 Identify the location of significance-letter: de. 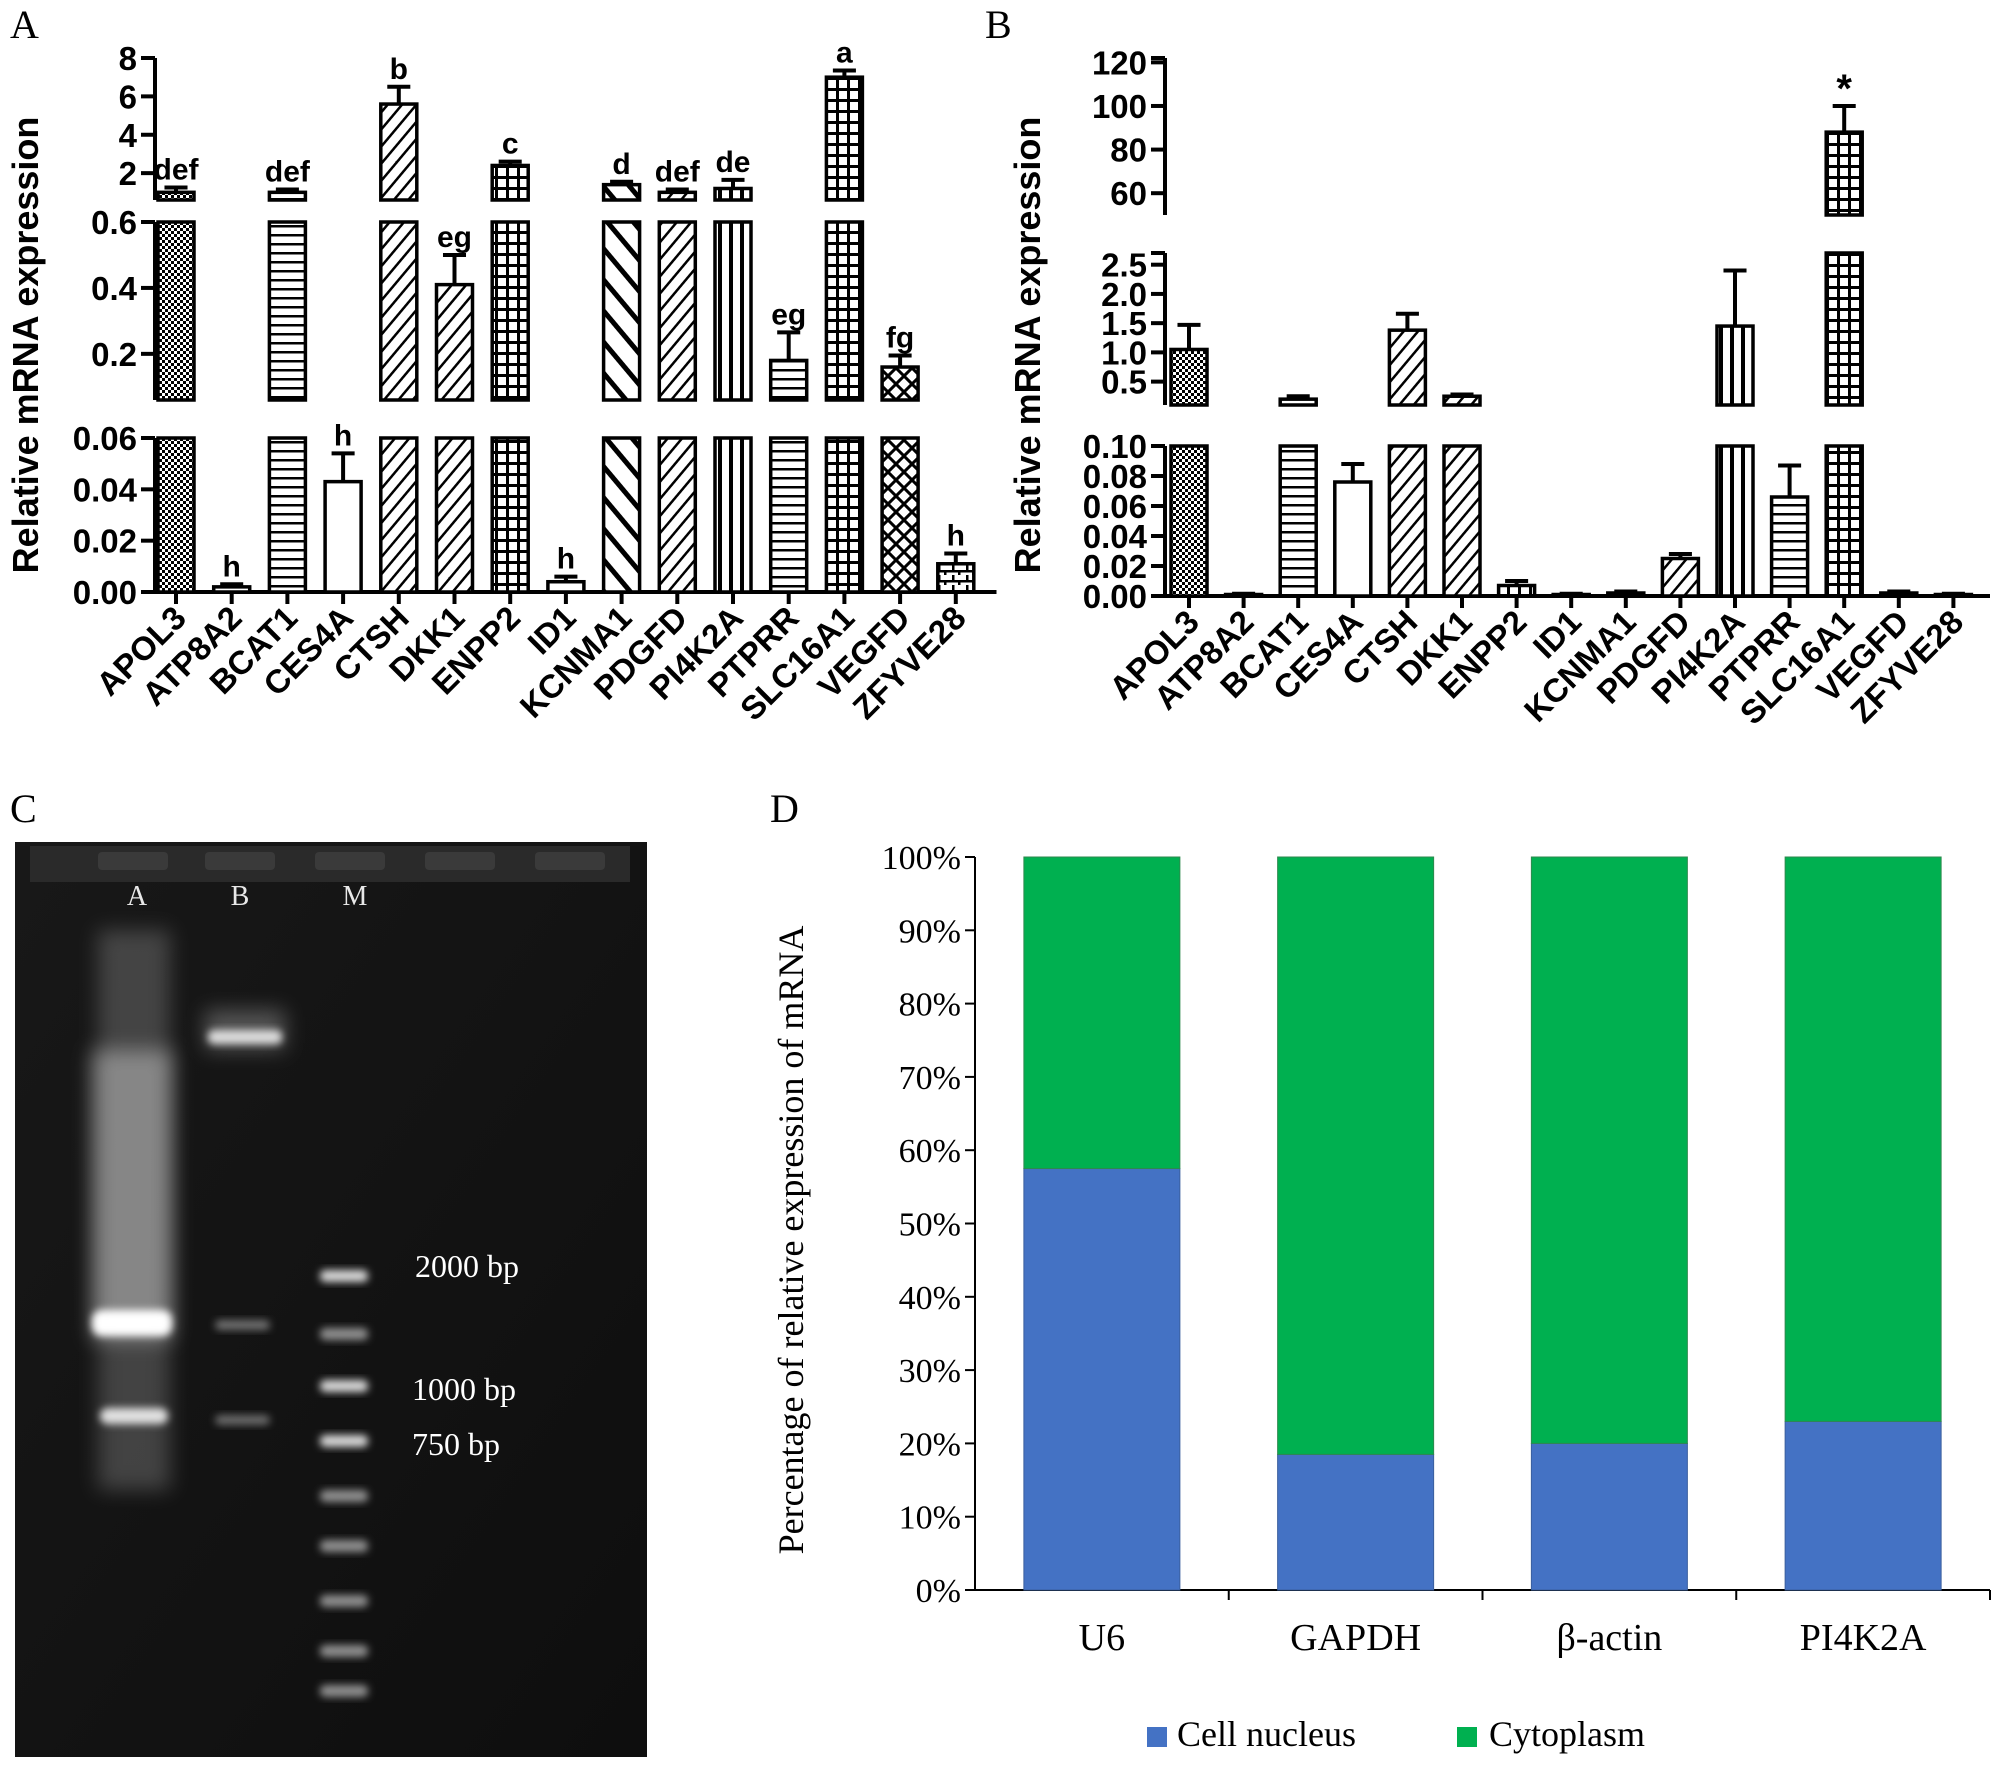
(732, 162).